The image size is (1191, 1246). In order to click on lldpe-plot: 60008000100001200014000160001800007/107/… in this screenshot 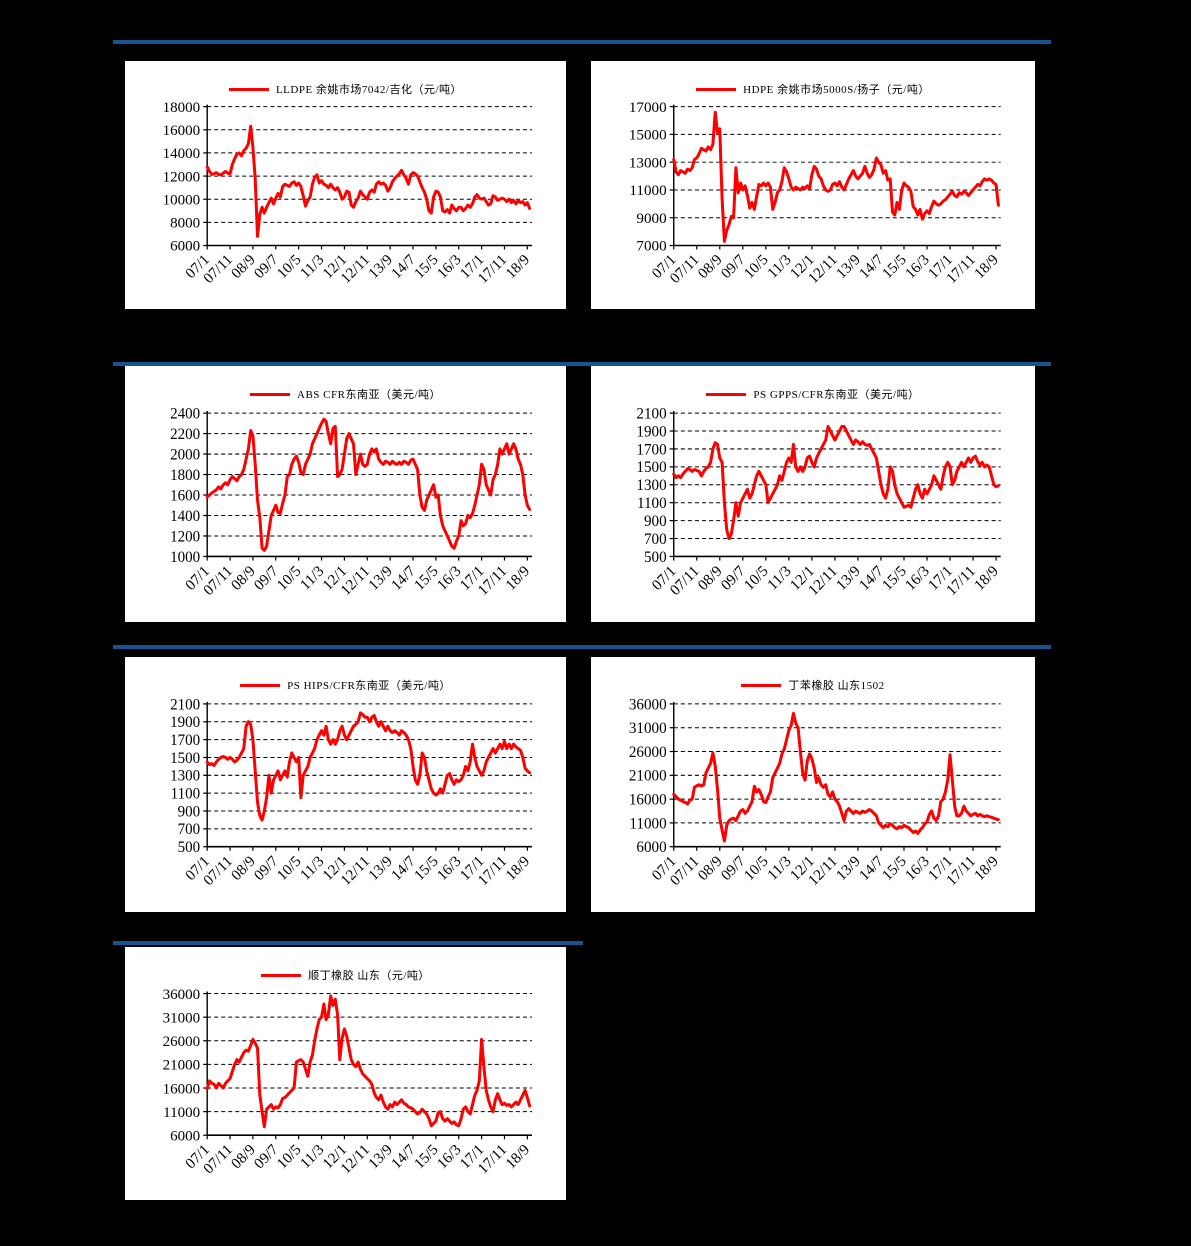, I will do `click(348, 193)`.